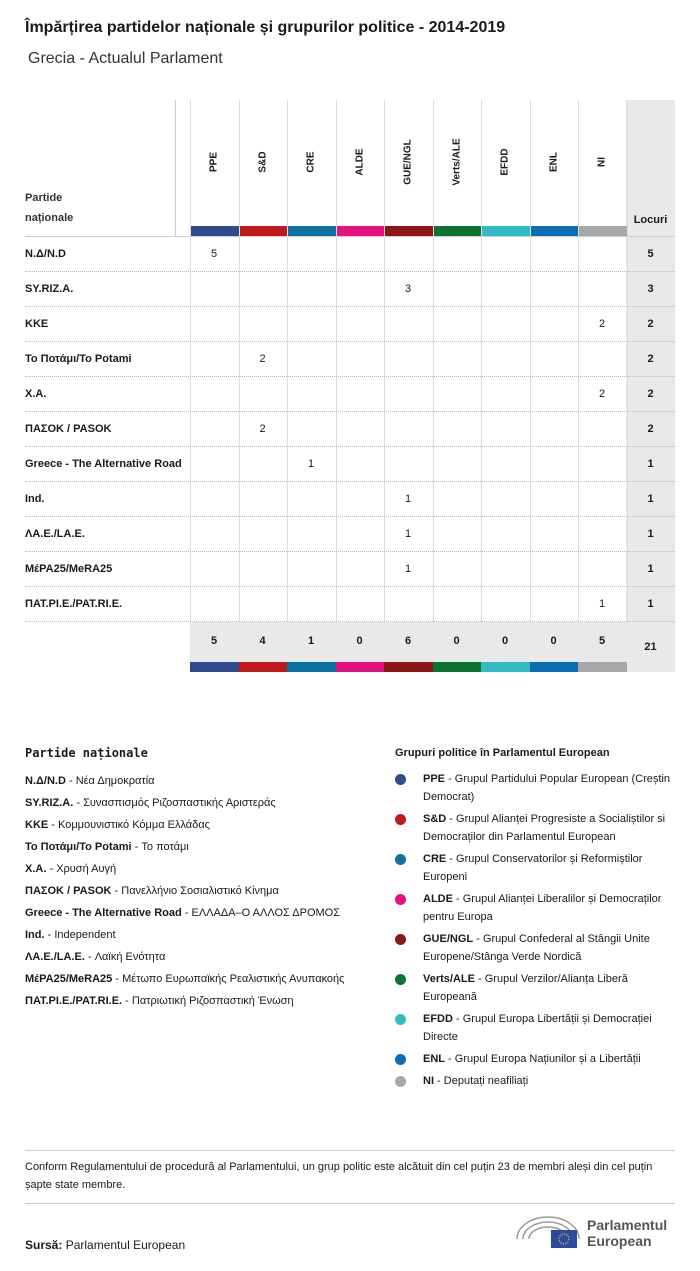 Image resolution: width=700 pixels, height=1271 pixels. What do you see at coordinates (525, 988) in the screenshot?
I see `group-full-name: Grupul Verzilor/Alianța Liberă Europeană` at bounding box center [525, 988].